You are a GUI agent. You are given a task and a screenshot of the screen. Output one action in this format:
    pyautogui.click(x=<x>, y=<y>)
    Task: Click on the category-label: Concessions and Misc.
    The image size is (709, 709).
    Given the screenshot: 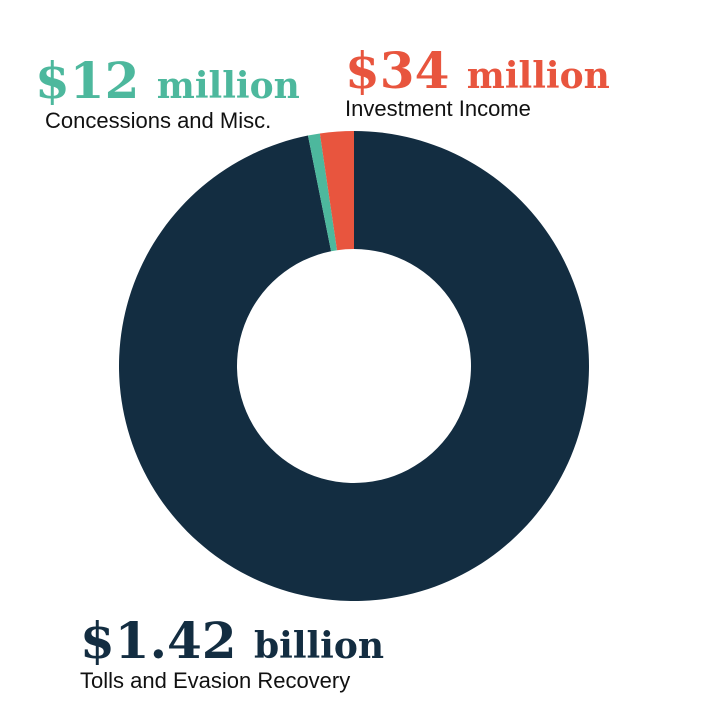 What is the action you would take?
    pyautogui.click(x=158, y=120)
    